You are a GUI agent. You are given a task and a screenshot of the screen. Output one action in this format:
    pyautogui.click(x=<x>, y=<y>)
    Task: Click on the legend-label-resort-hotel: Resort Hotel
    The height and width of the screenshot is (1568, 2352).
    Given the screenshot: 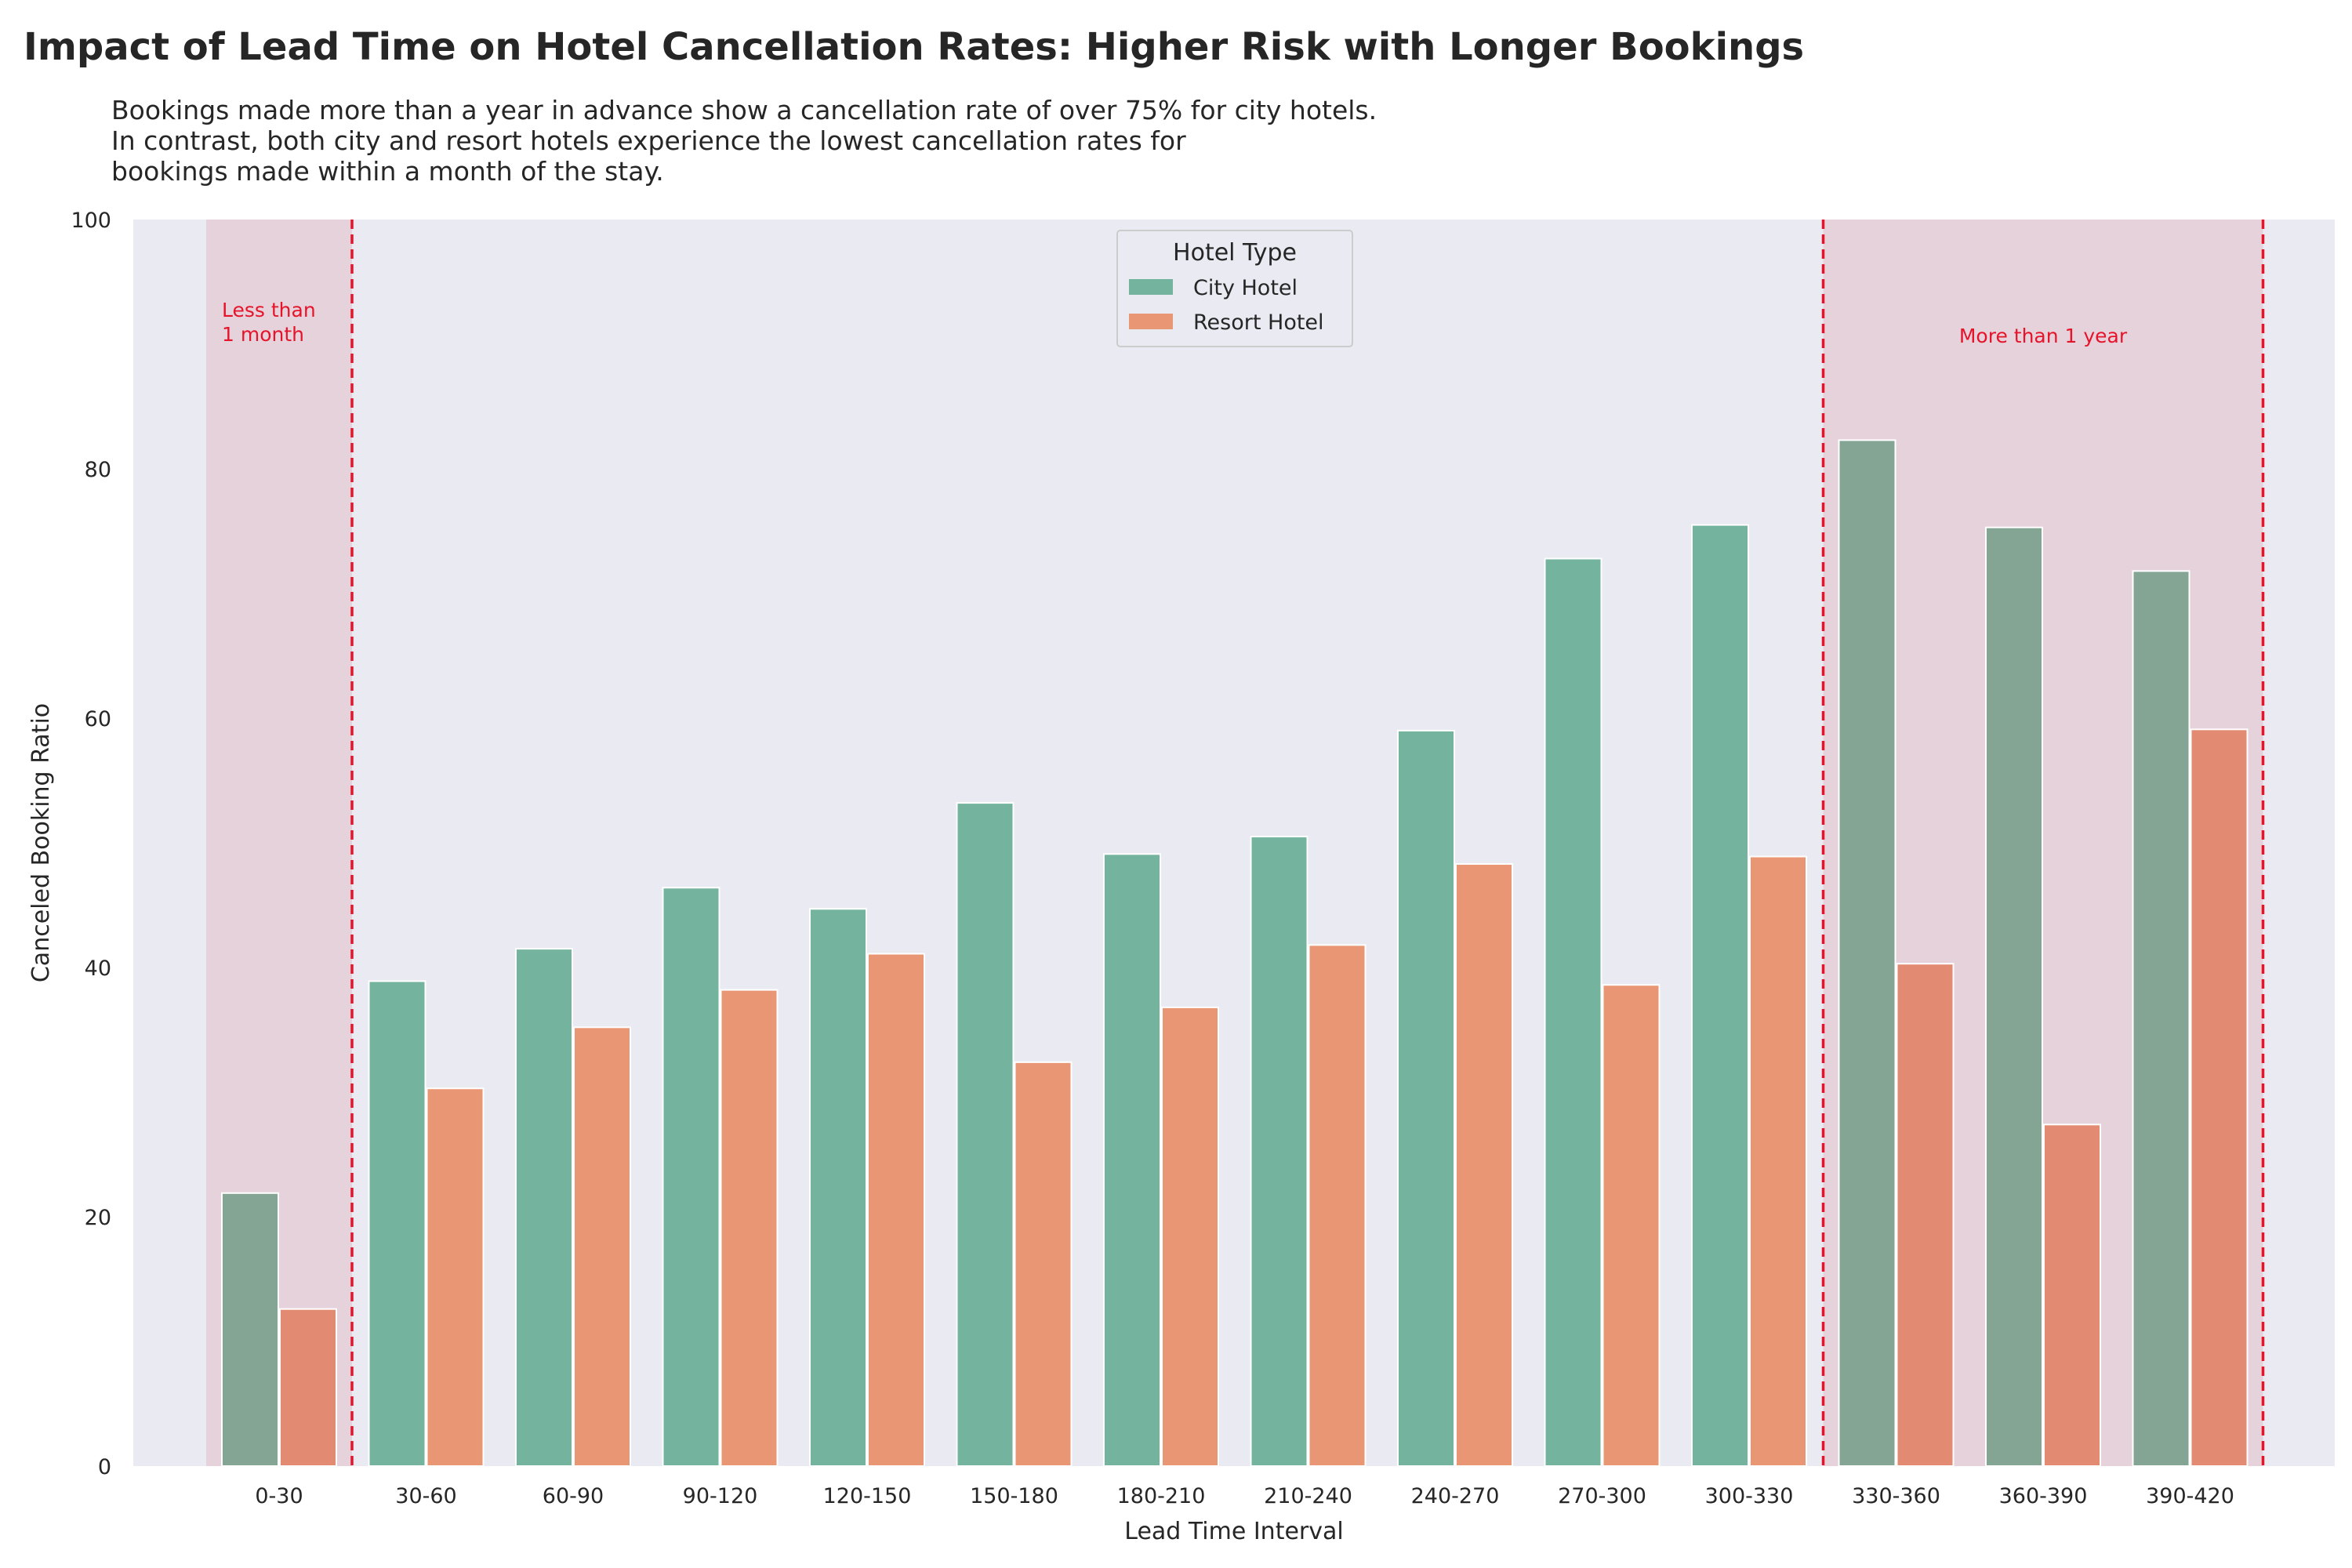 What is the action you would take?
    pyautogui.click(x=1258, y=322)
    